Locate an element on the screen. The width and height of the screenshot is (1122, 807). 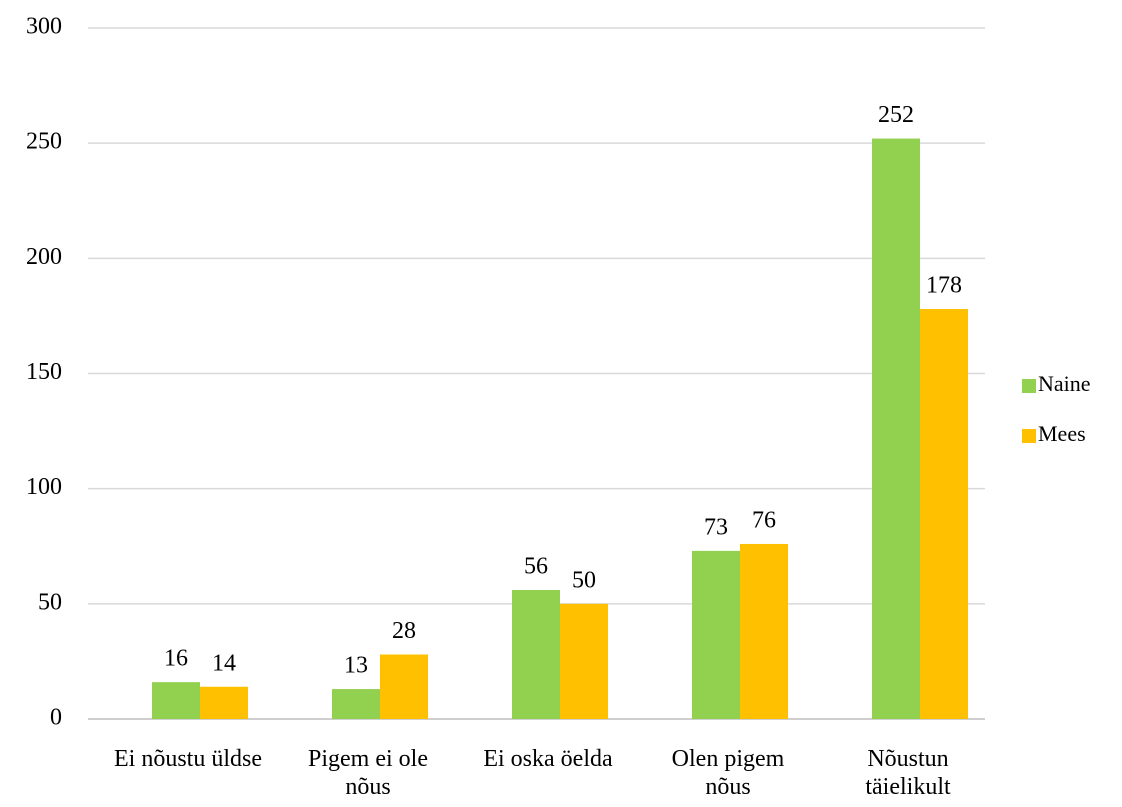
x-tick-label: Ei oska öelda is located at coordinates (548, 759).